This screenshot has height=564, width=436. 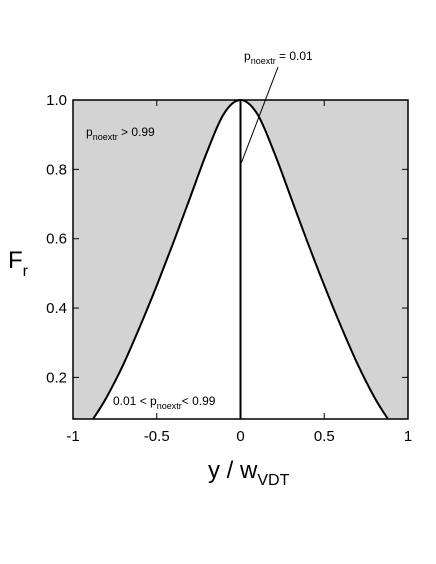 What do you see at coordinates (233, 470) in the screenshot?
I see `x-axis-label-main: y / w` at bounding box center [233, 470].